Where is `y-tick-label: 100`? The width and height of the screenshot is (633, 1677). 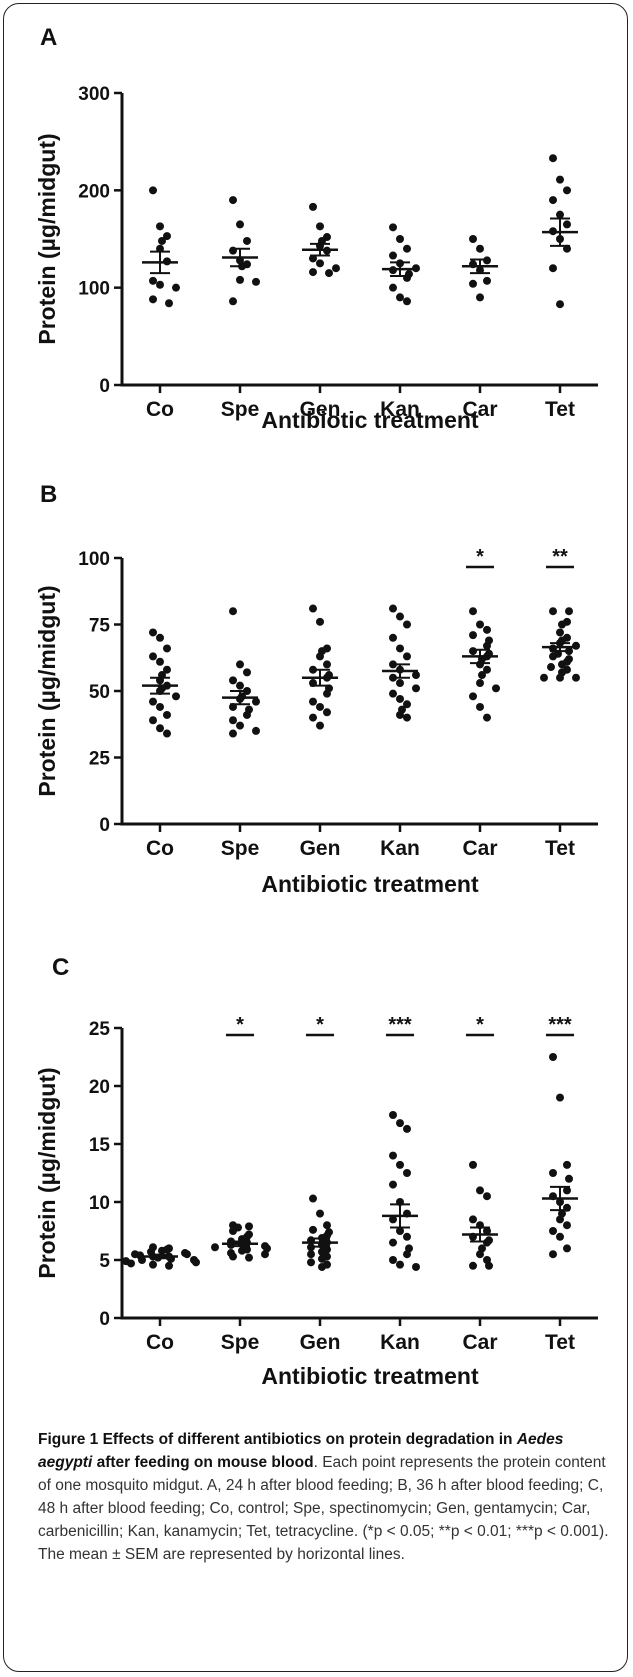
y-tick-label: 100 is located at coordinates (94, 559).